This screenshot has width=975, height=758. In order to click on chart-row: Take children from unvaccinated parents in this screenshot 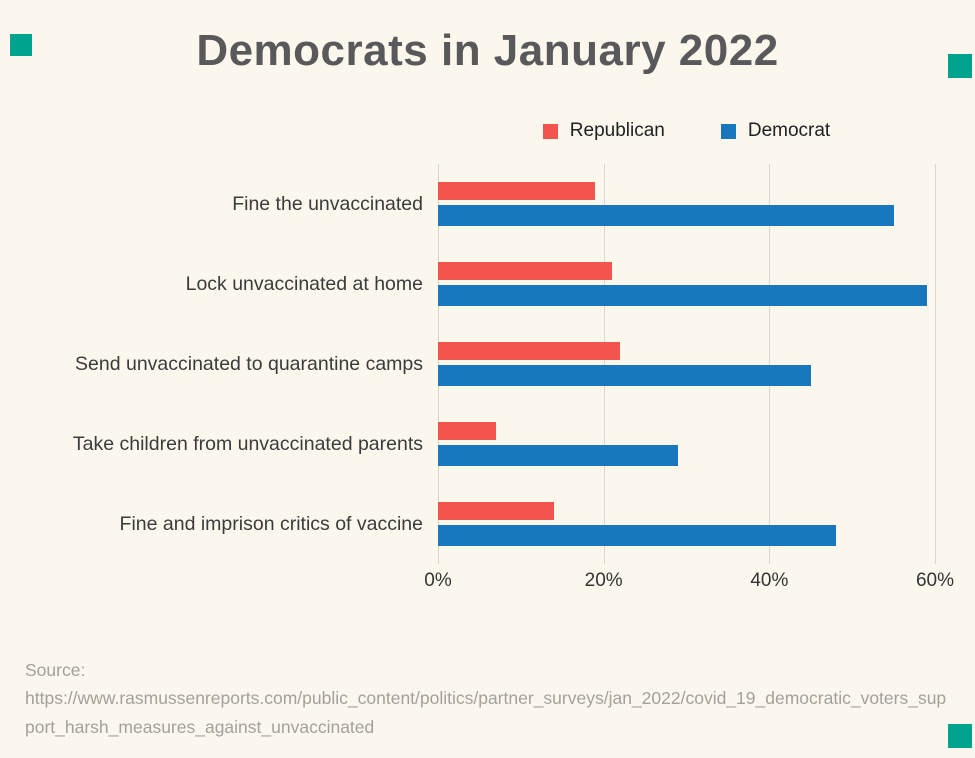, I will do `click(487, 444)`.